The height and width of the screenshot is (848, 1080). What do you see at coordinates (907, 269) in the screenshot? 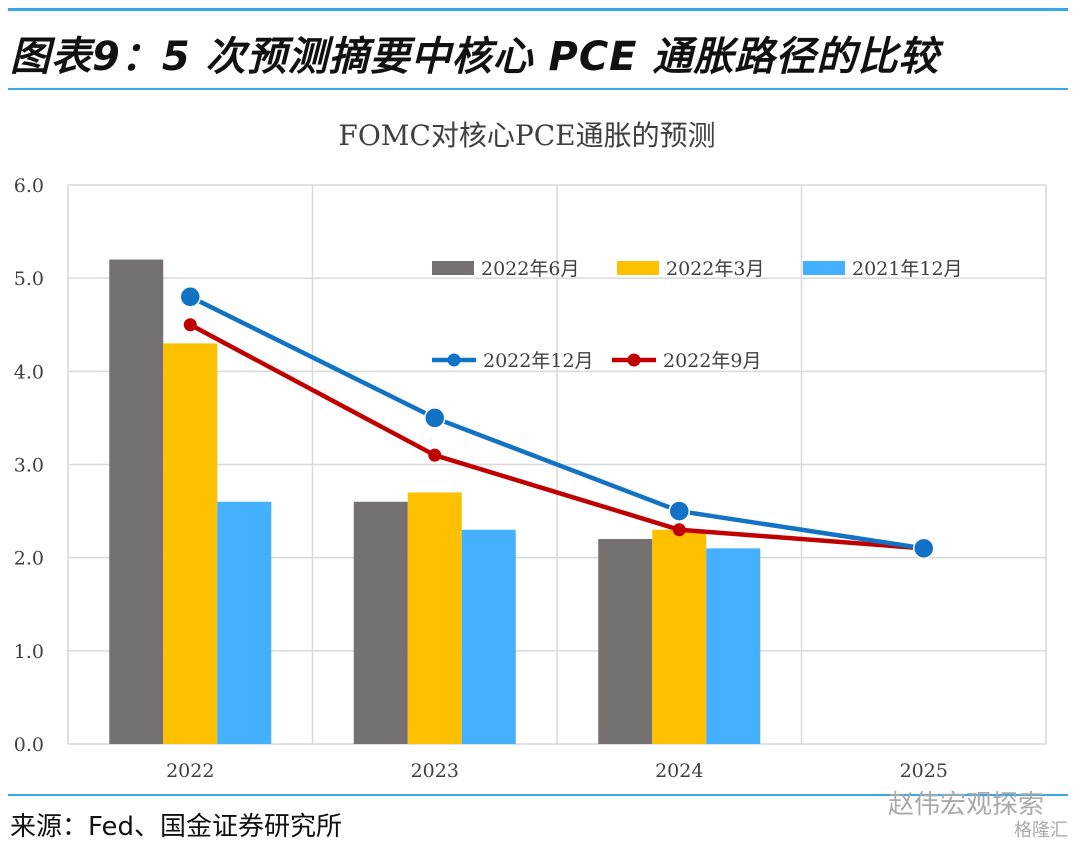
I see `legend-label: 2021年12月` at bounding box center [907, 269].